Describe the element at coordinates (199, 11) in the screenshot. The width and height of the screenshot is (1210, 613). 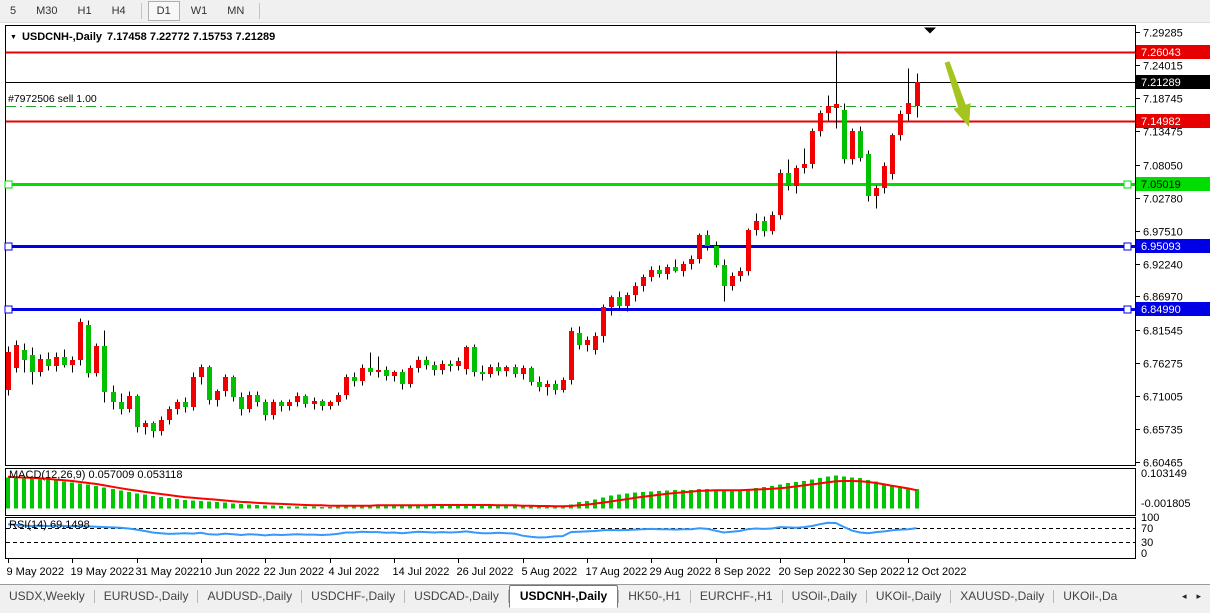
I see `timeframe-button-w1: W1` at that location.